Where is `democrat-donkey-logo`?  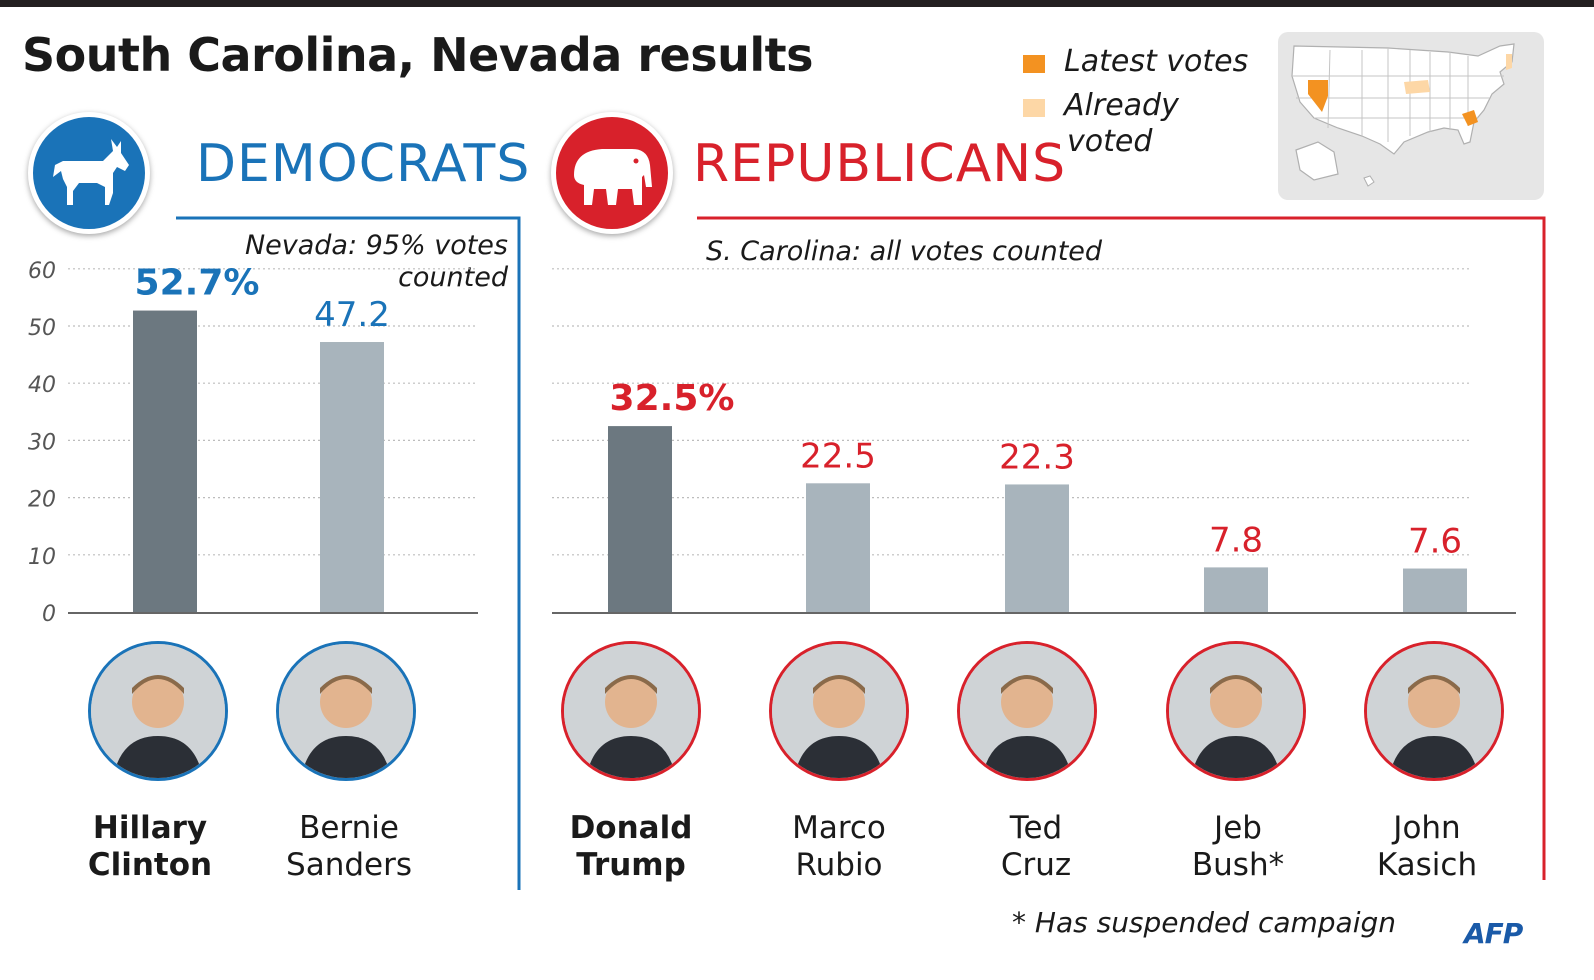
democrat-donkey-logo is located at coordinates (89, 173).